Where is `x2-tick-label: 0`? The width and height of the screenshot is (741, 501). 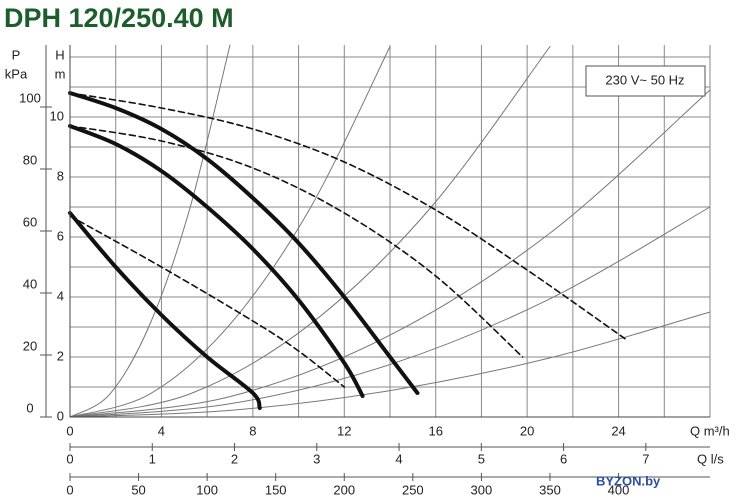
x2-tick-label: 0 is located at coordinates (69, 458).